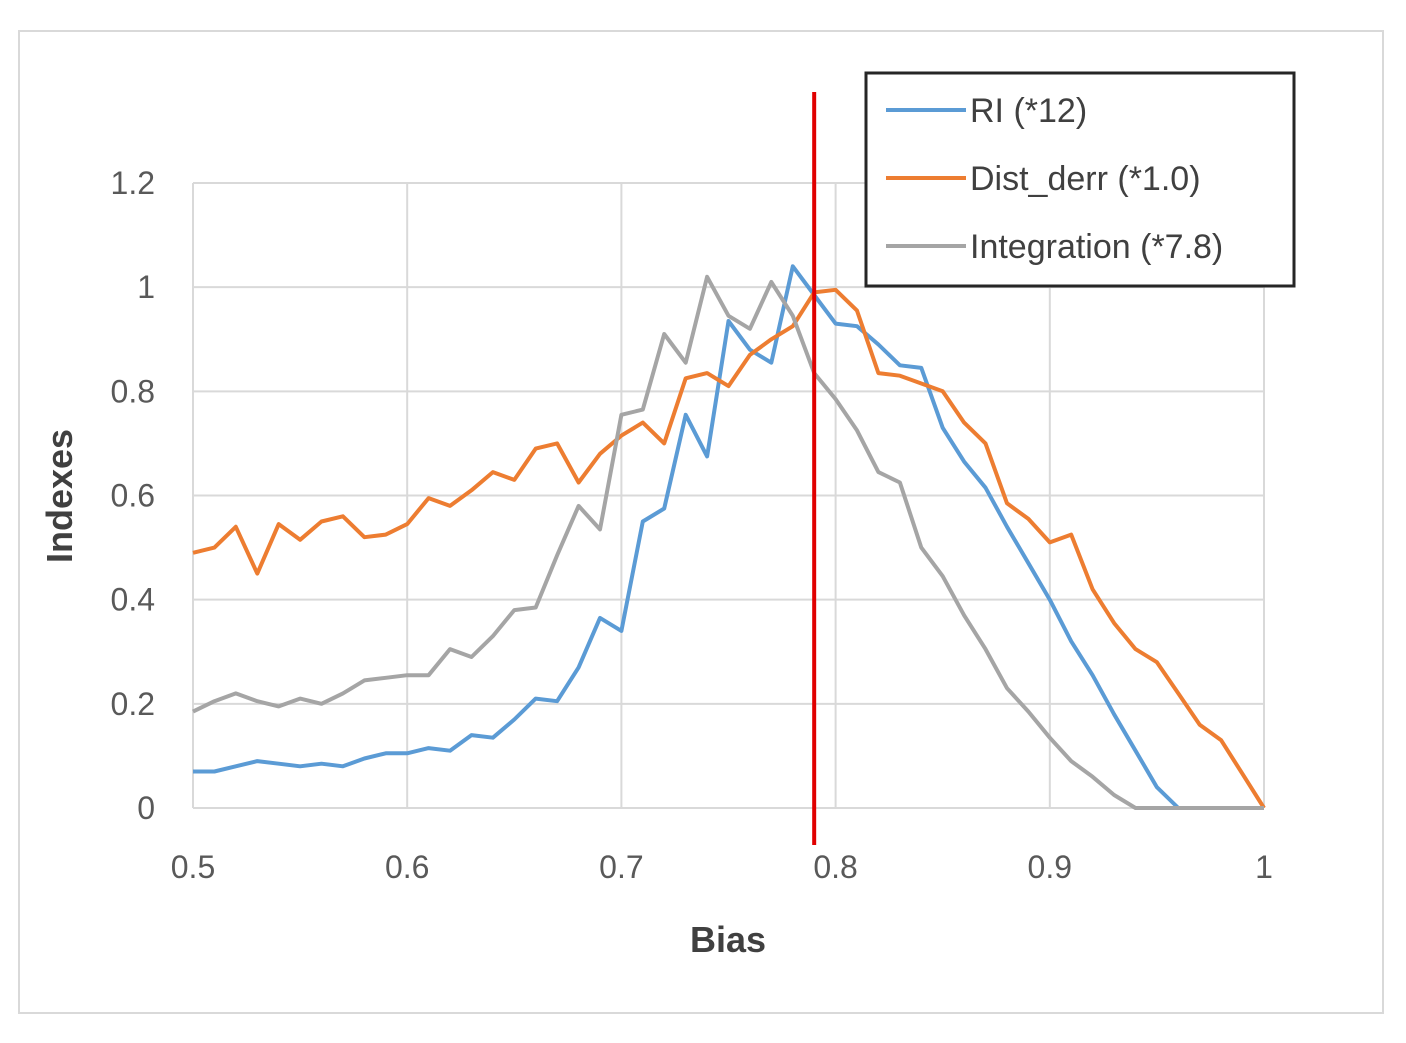  Describe the element at coordinates (728, 939) in the screenshot. I see `x-axis-title: Bias` at that location.